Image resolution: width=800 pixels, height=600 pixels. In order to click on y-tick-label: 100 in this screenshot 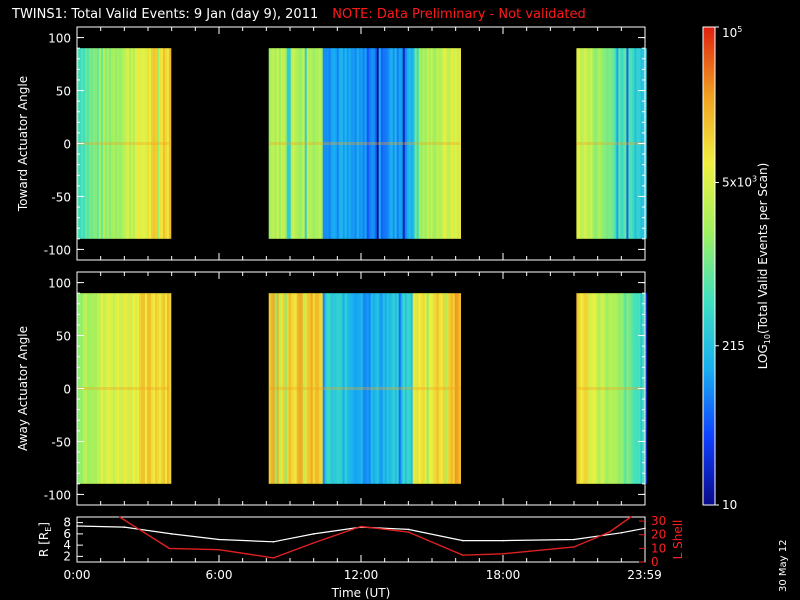, I will do `click(59, 284)`.